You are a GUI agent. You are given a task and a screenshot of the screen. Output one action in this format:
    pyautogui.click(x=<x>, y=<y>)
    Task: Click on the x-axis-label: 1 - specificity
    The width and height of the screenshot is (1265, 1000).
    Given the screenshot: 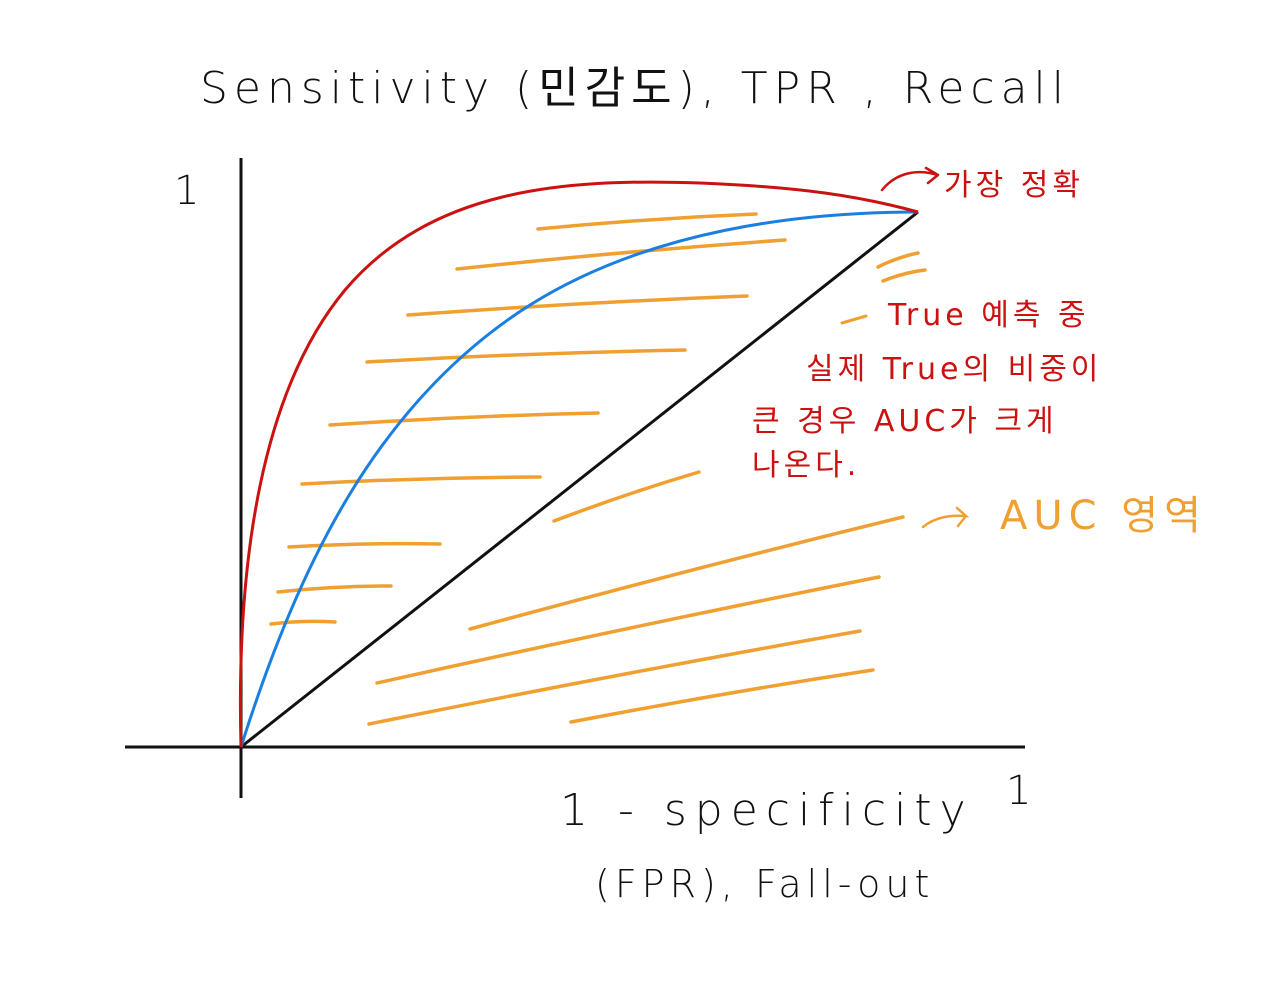 What is the action you would take?
    pyautogui.click(x=767, y=810)
    